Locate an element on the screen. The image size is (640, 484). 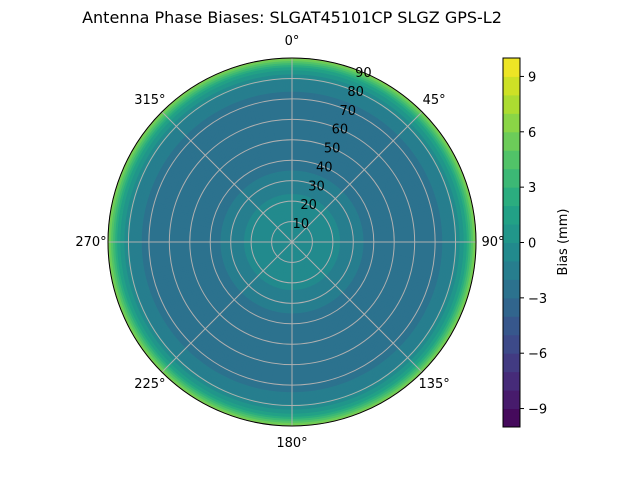
colorbar-tick-label: −6 is located at coordinates (537, 354).